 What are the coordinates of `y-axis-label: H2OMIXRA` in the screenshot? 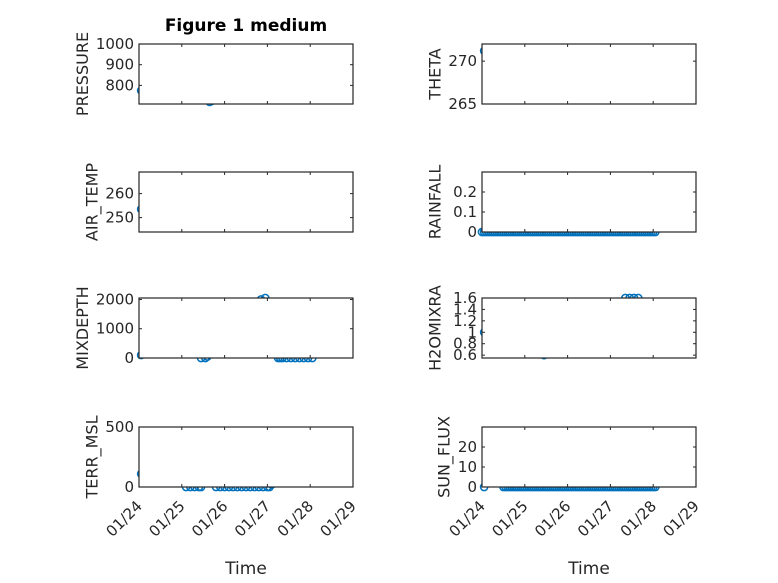 It's located at (434, 328).